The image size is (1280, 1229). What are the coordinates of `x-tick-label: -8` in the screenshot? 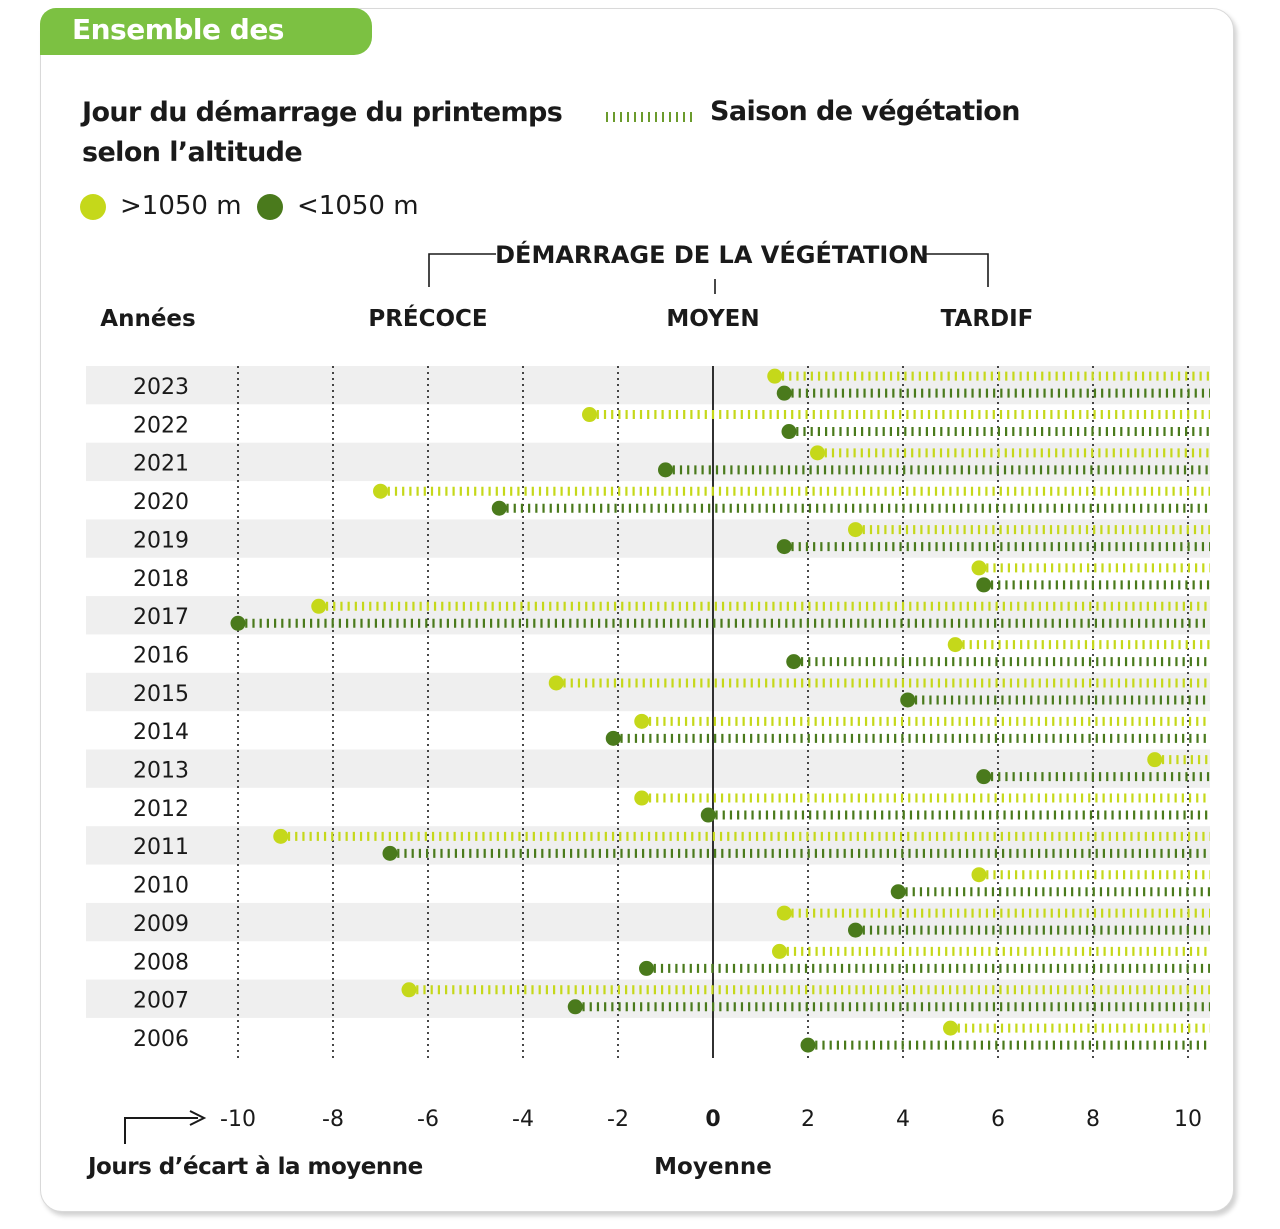 It's located at (333, 1119).